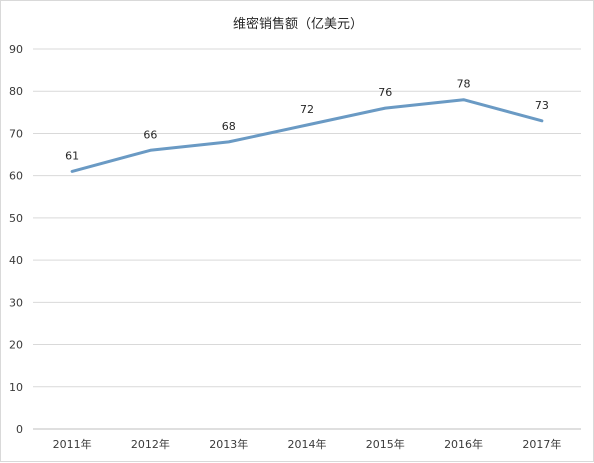 The width and height of the screenshot is (594, 463). I want to click on data-label-4: 76, so click(385, 92).